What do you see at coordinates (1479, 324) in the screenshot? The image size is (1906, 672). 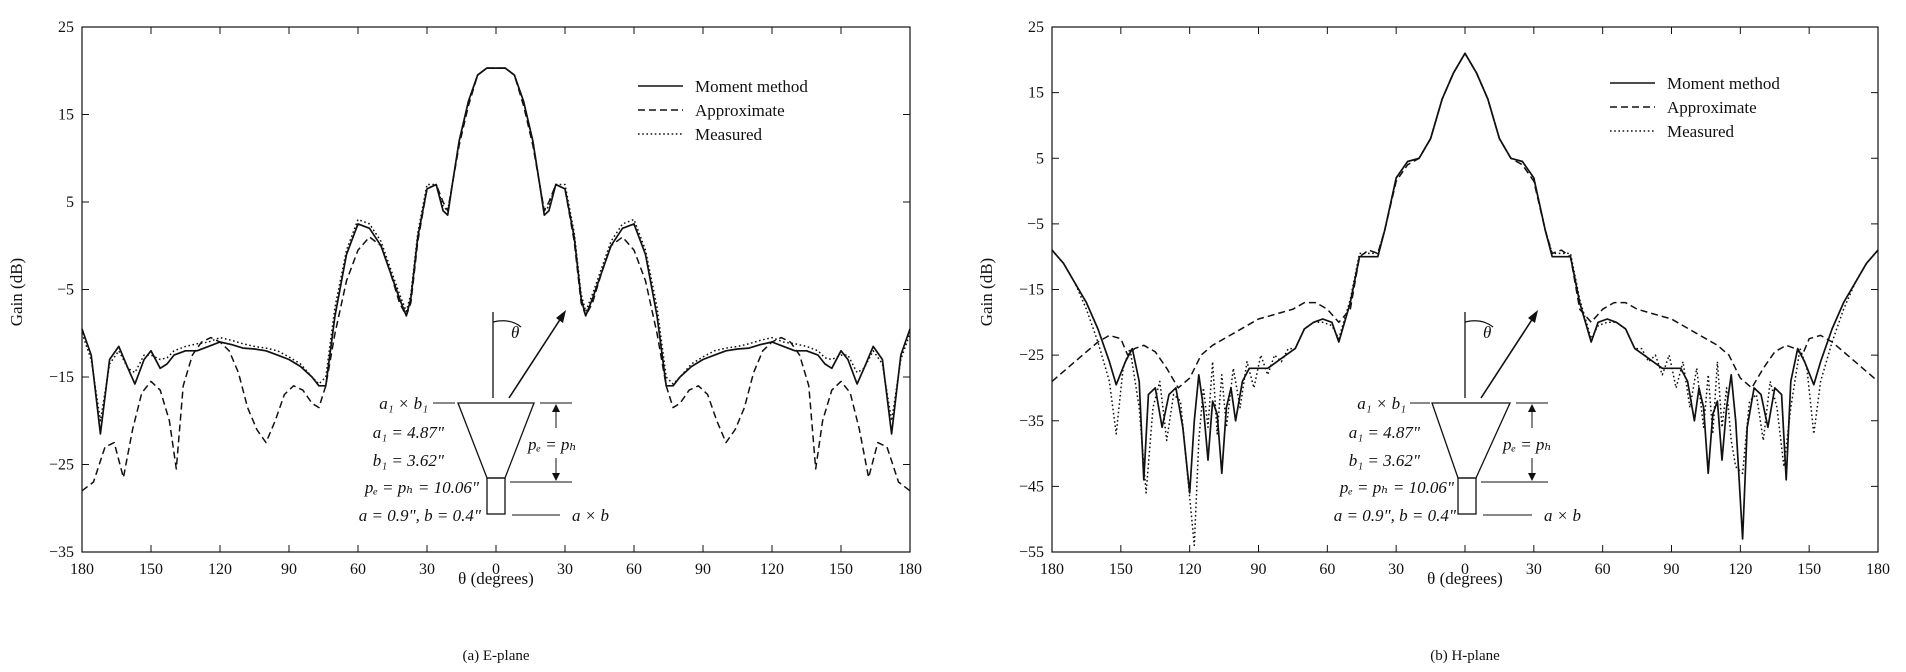 I see `inset-theta-arc` at bounding box center [1479, 324].